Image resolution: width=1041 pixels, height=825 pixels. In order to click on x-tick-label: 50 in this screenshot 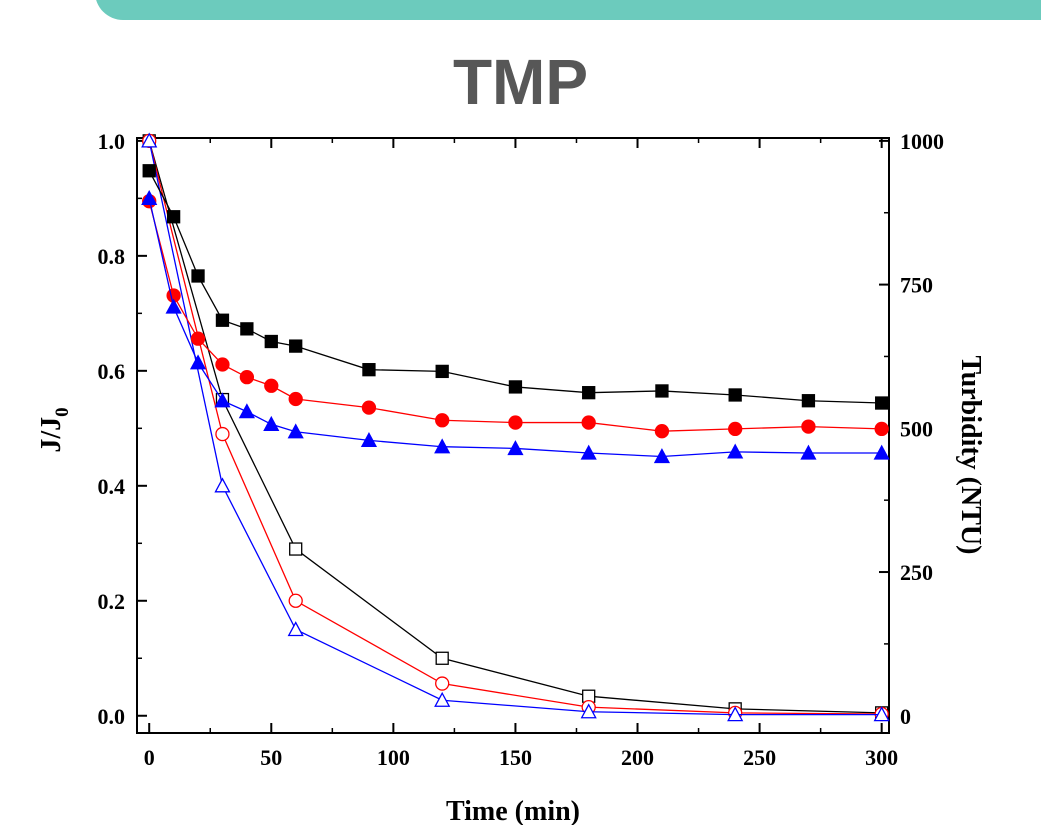, I will do `click(271, 757)`.